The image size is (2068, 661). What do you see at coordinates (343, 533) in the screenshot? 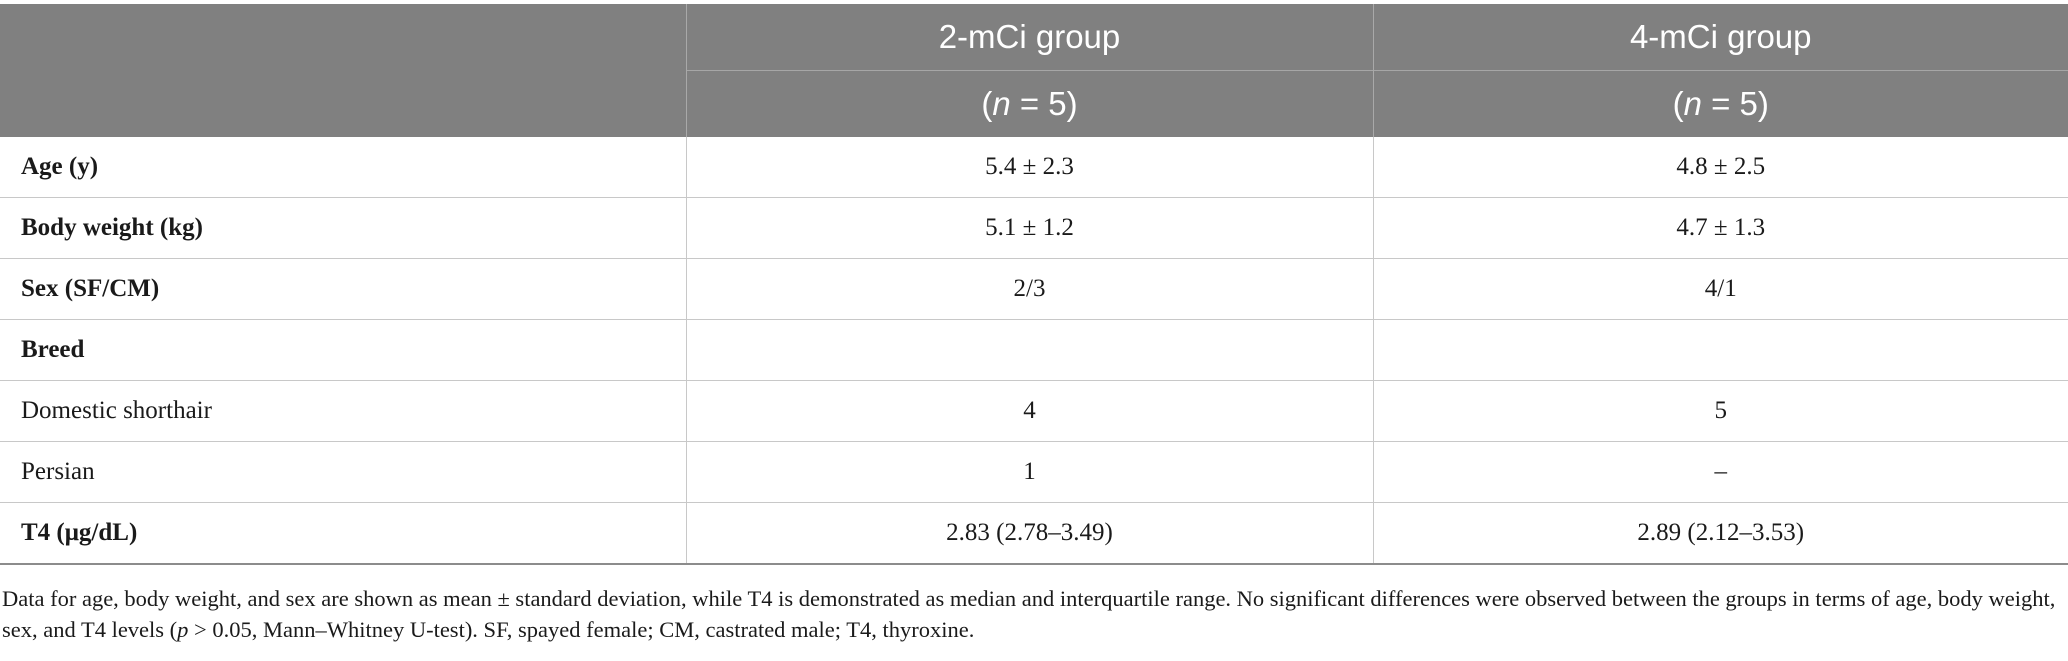
I see `row-label: T4 (μg/dL)` at bounding box center [343, 533].